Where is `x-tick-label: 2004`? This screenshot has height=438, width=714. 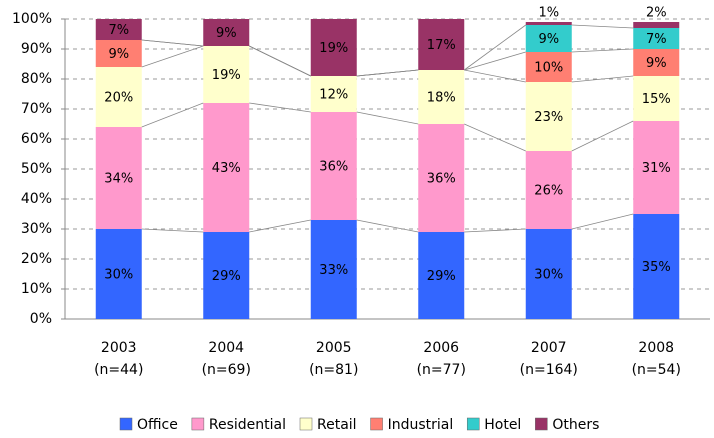 x-tick-label: 2004 is located at coordinates (226, 348).